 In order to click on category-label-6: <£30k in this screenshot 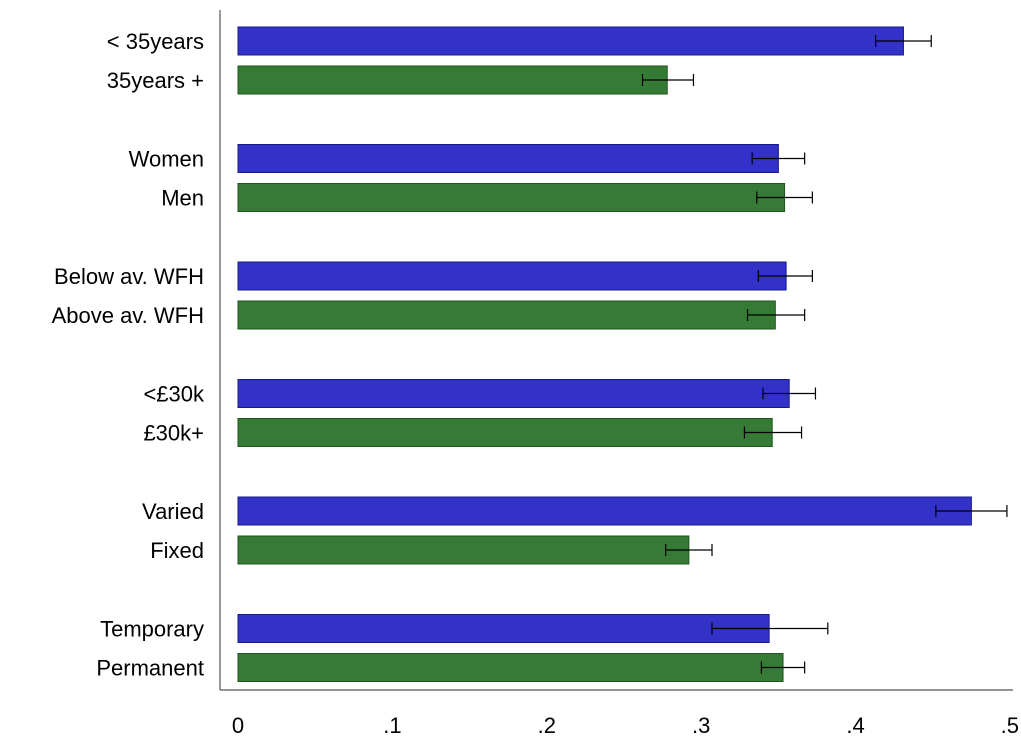, I will do `click(174, 394)`.